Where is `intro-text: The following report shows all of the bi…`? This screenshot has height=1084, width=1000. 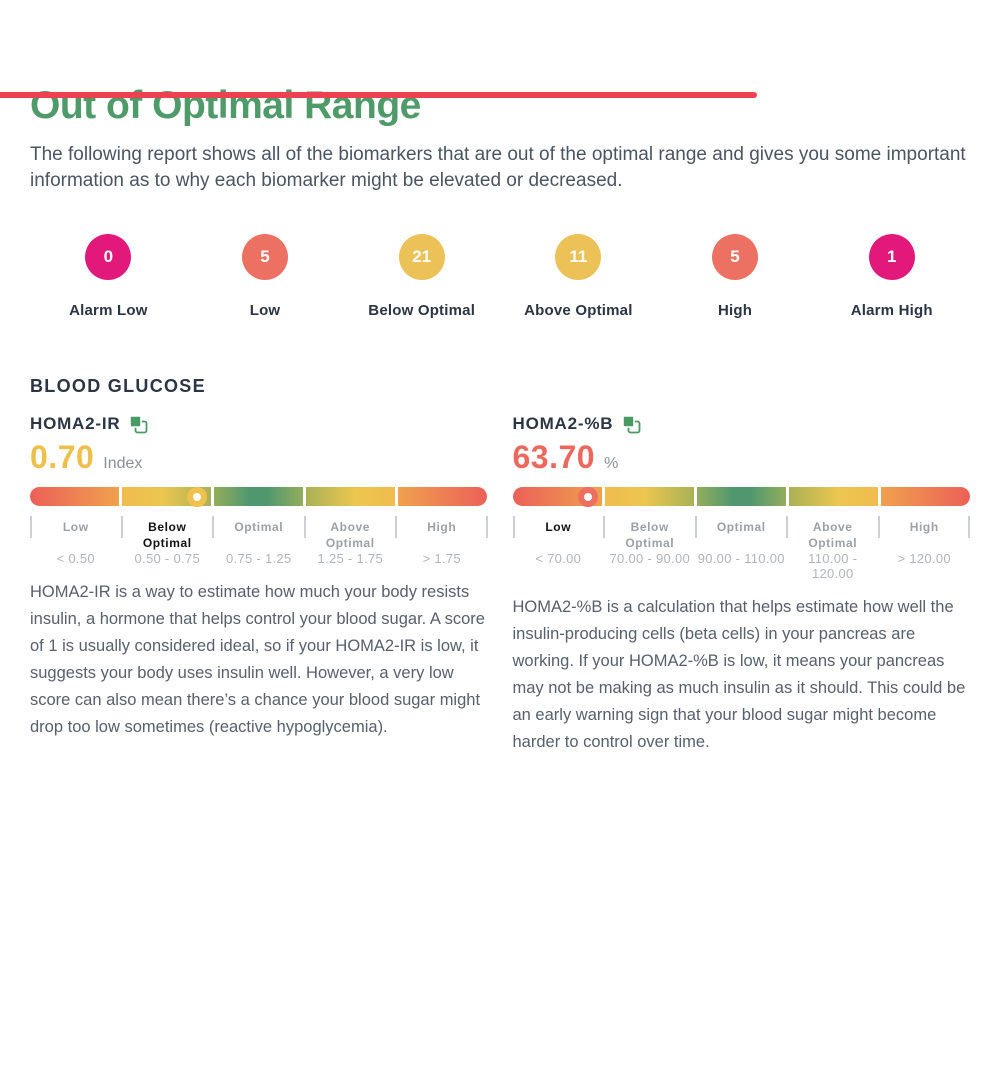 intro-text: The following report shows all of the bi… is located at coordinates (498, 167).